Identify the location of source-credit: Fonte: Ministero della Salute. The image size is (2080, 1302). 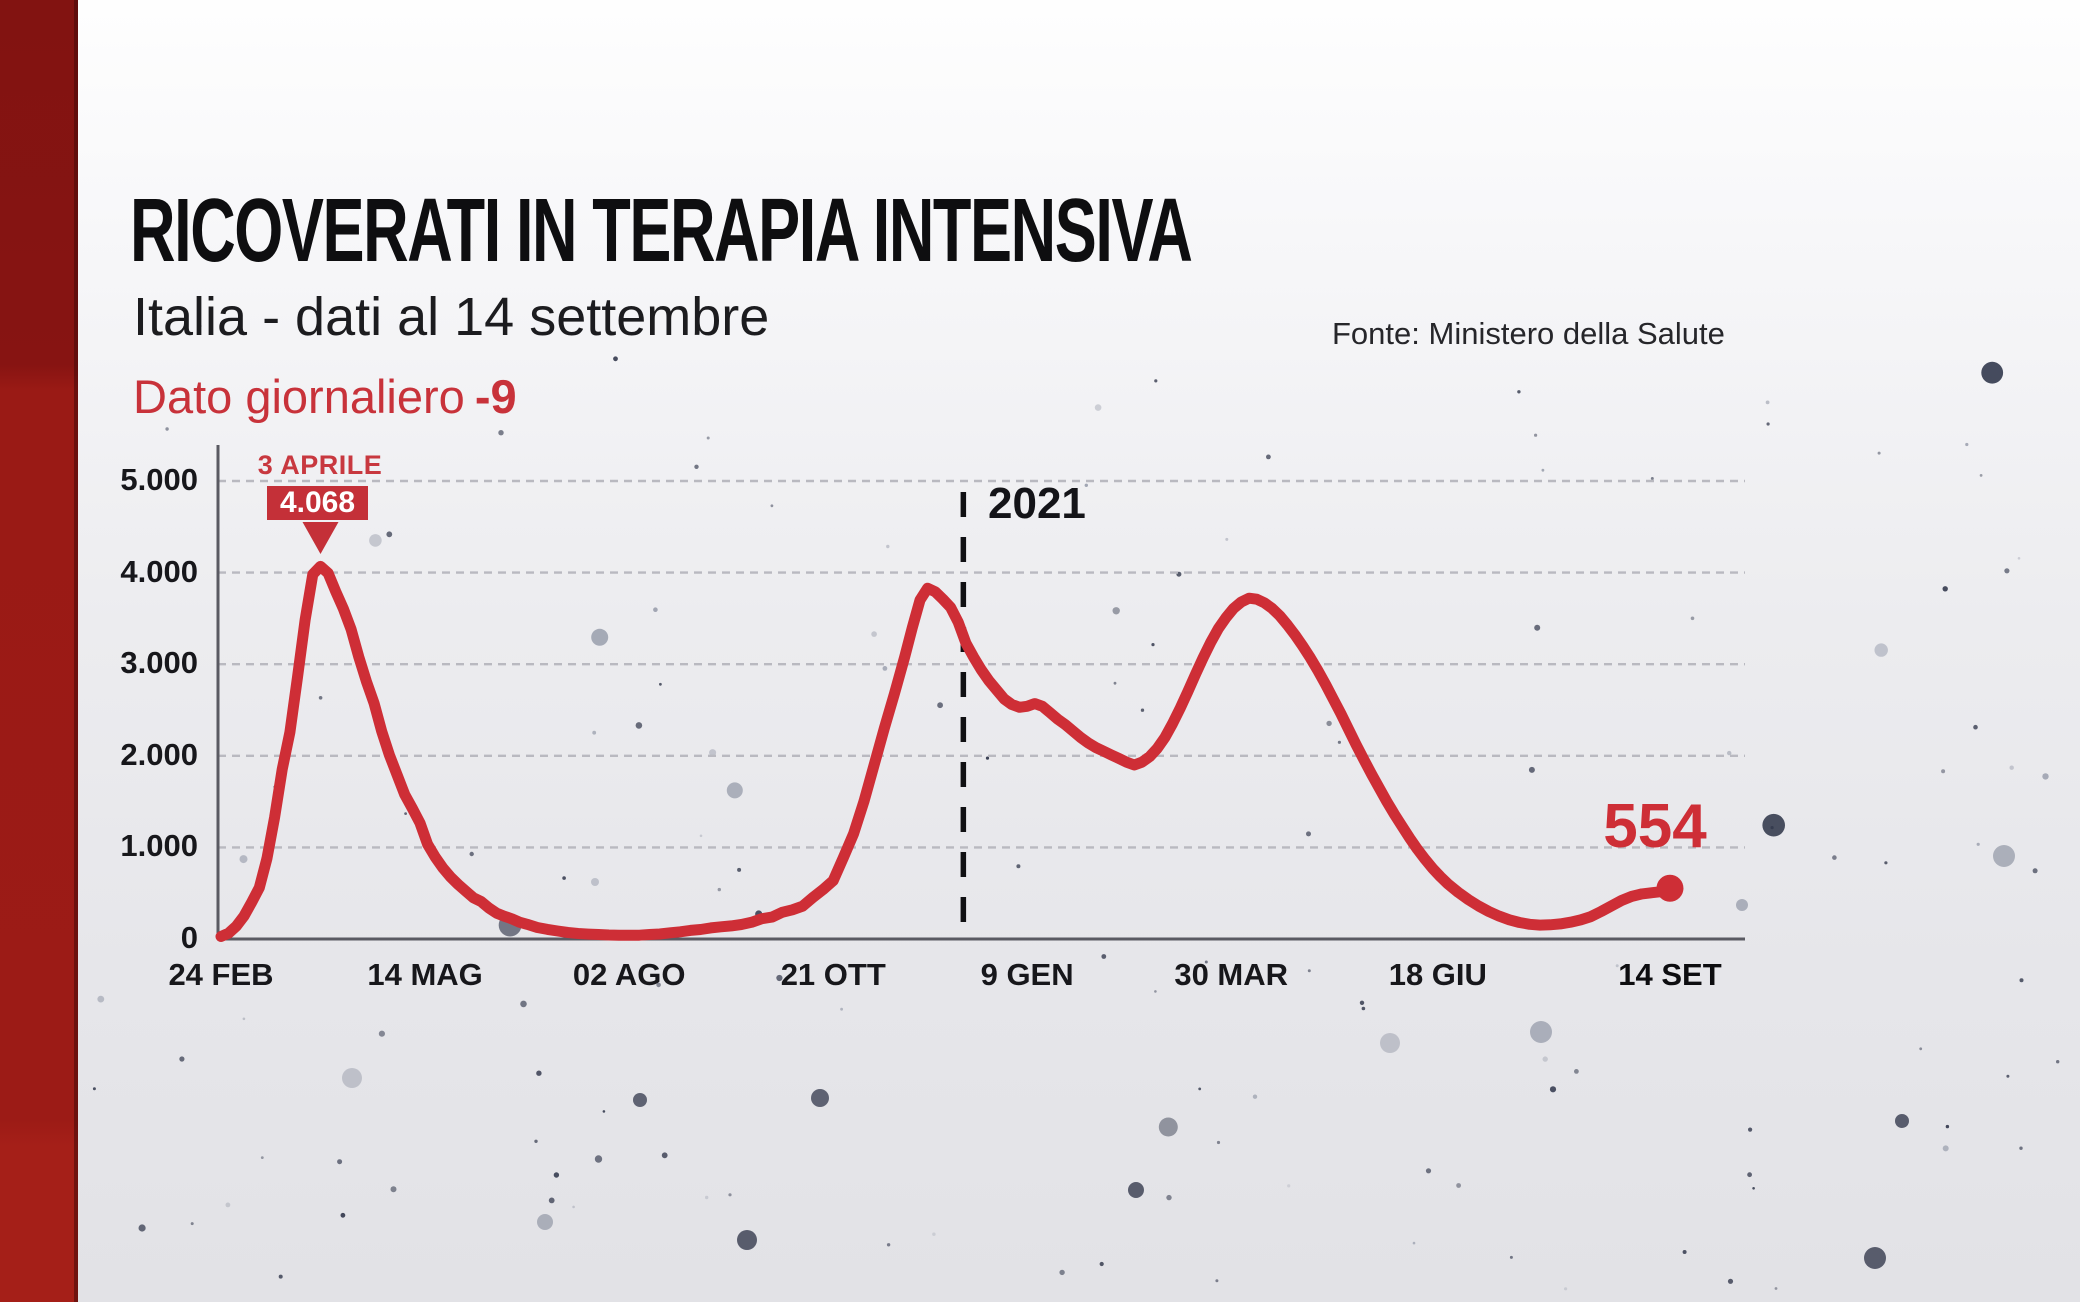
(1528, 333).